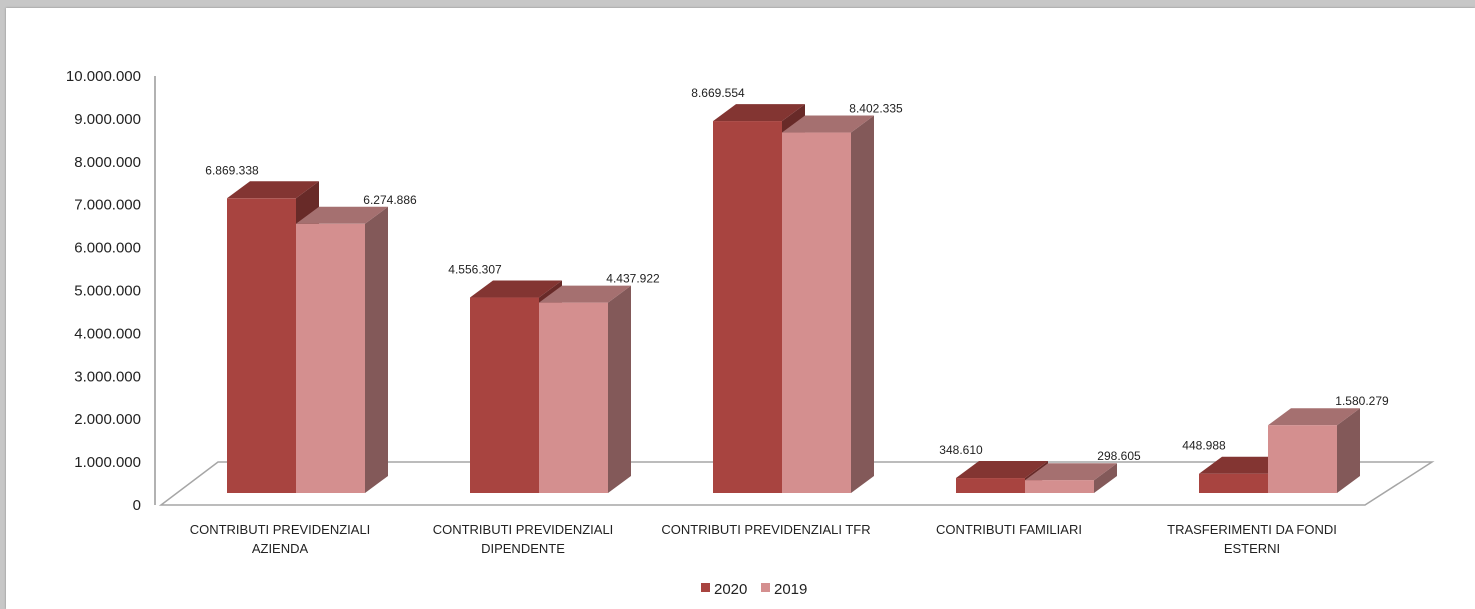  I want to click on y-tick-label: 7.000.000, so click(107, 205).